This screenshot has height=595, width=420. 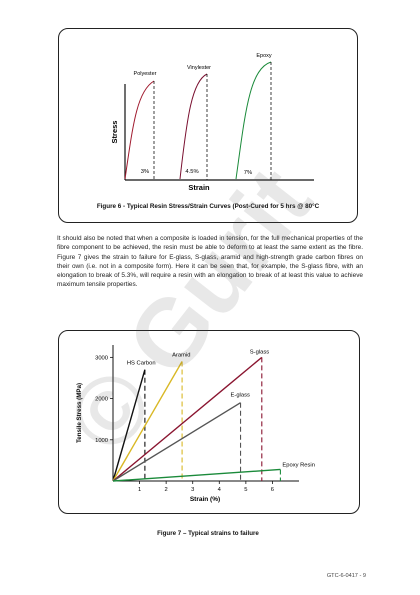 What do you see at coordinates (346, 576) in the screenshot?
I see `page-footer: GTC-6-0417 - 9` at bounding box center [346, 576].